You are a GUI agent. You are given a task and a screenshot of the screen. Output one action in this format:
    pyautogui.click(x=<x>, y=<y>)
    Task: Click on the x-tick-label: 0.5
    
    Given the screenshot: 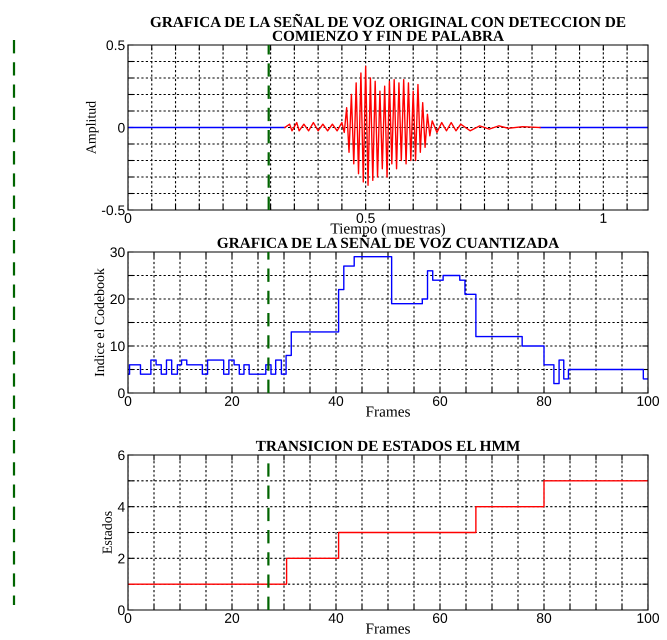 What is the action you would take?
    pyautogui.click(x=365, y=218)
    